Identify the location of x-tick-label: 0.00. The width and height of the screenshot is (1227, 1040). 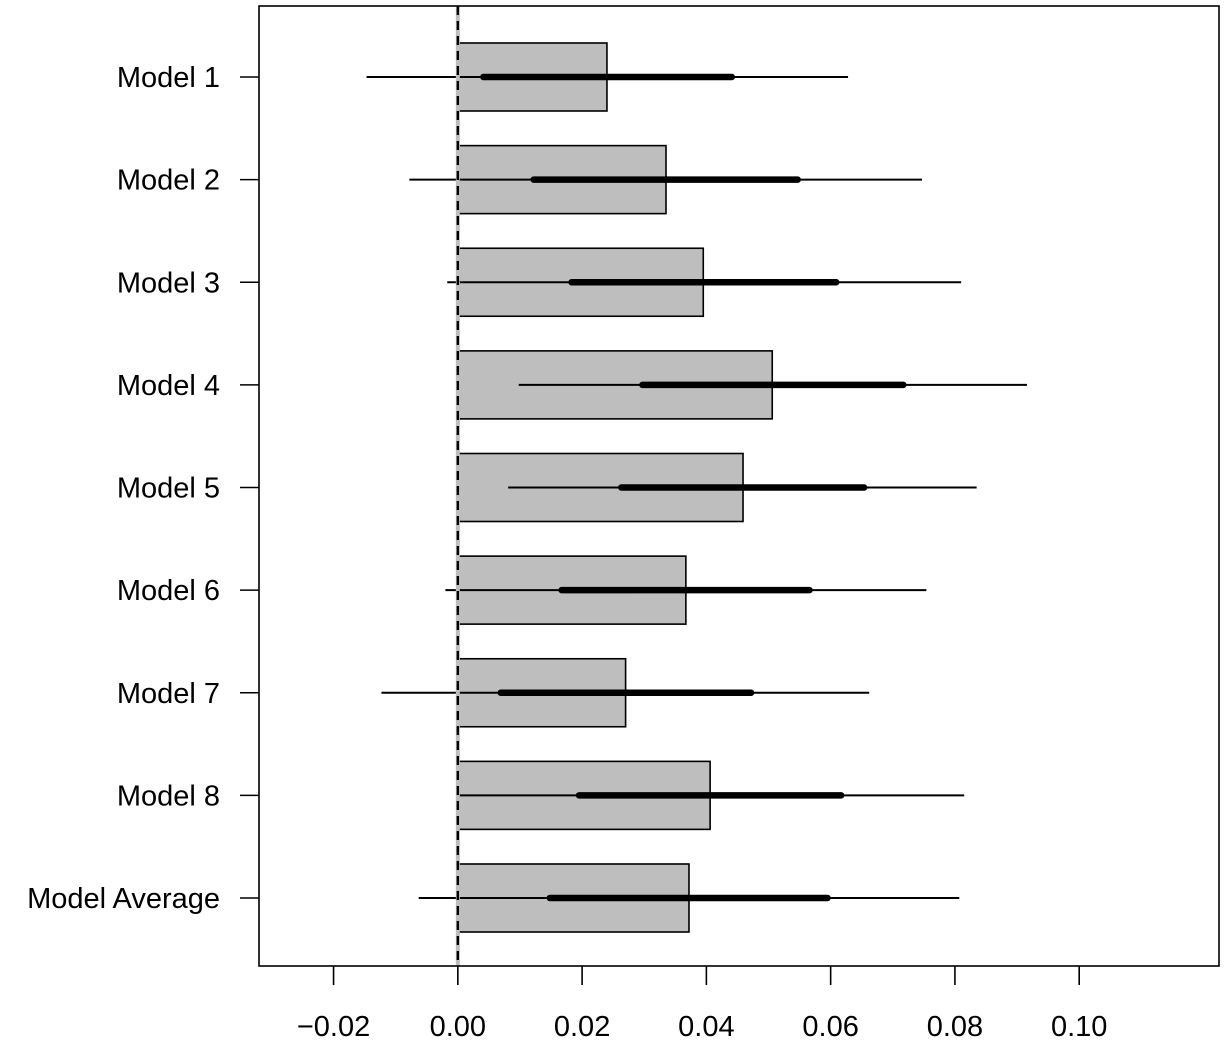
(458, 1025).